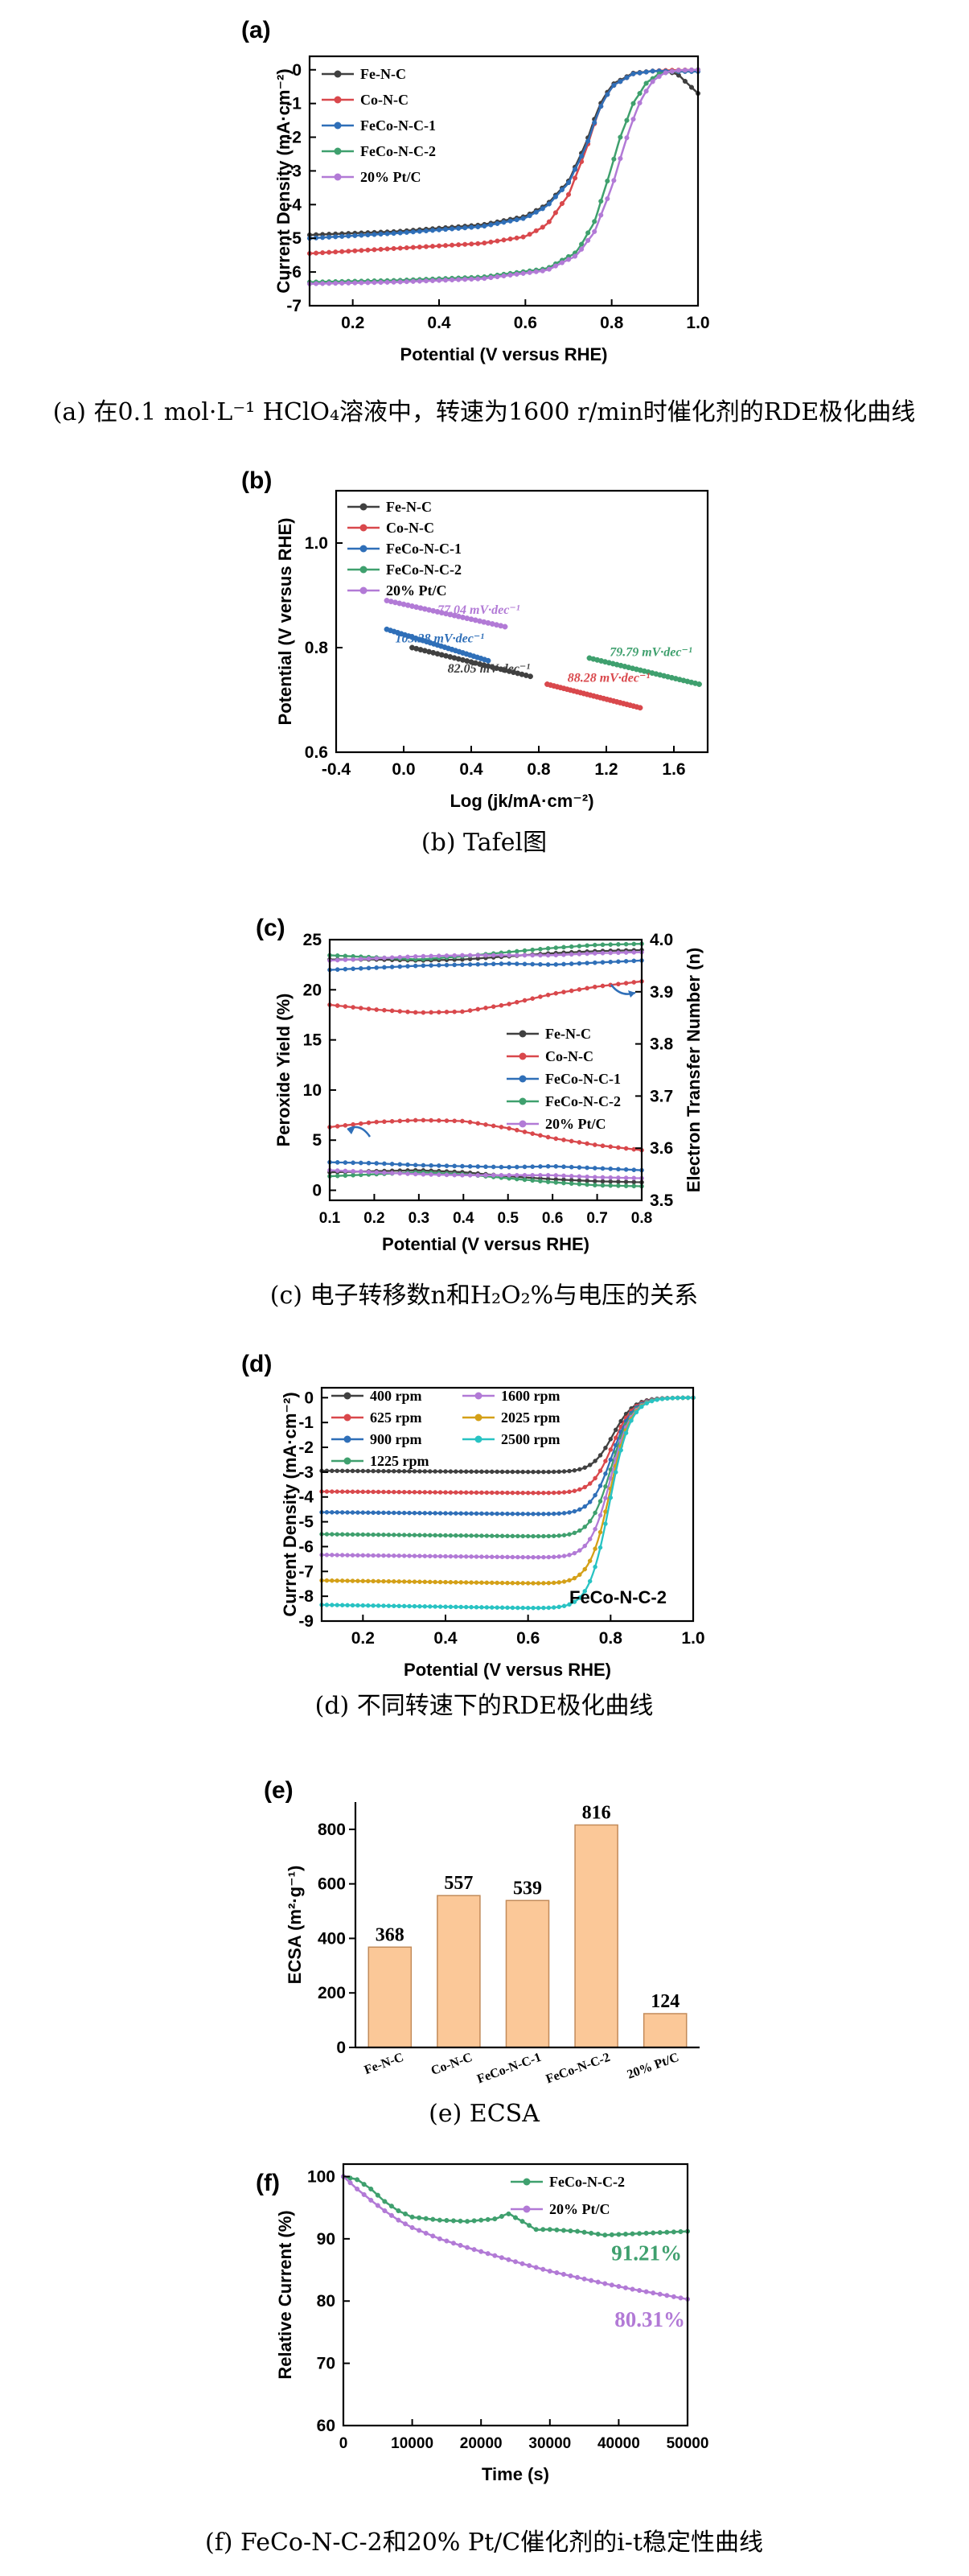  I want to click on panel-a-20pct-pt-c-legend-marker, so click(338, 177).